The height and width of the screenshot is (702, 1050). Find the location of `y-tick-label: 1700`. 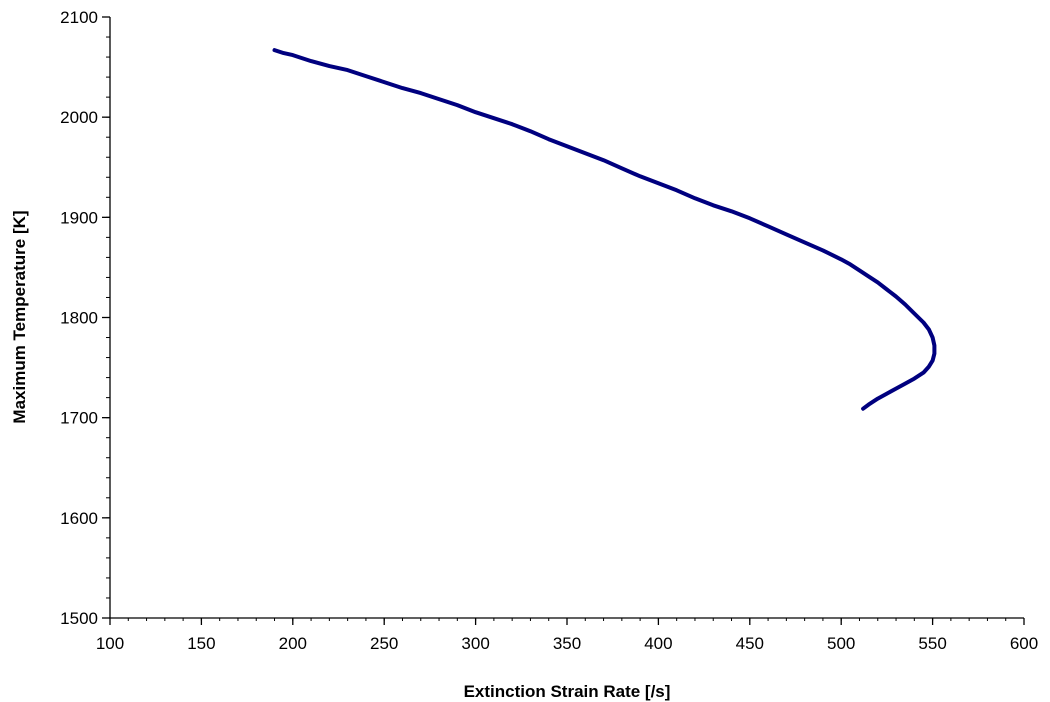

y-tick-label: 1700 is located at coordinates (79, 418).